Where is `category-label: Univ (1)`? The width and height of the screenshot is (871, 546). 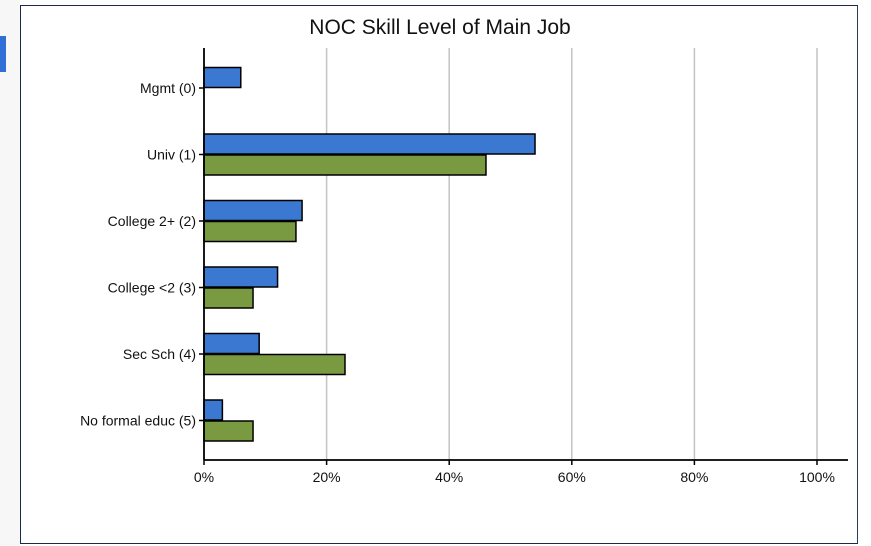 category-label: Univ (1) is located at coordinates (171, 155).